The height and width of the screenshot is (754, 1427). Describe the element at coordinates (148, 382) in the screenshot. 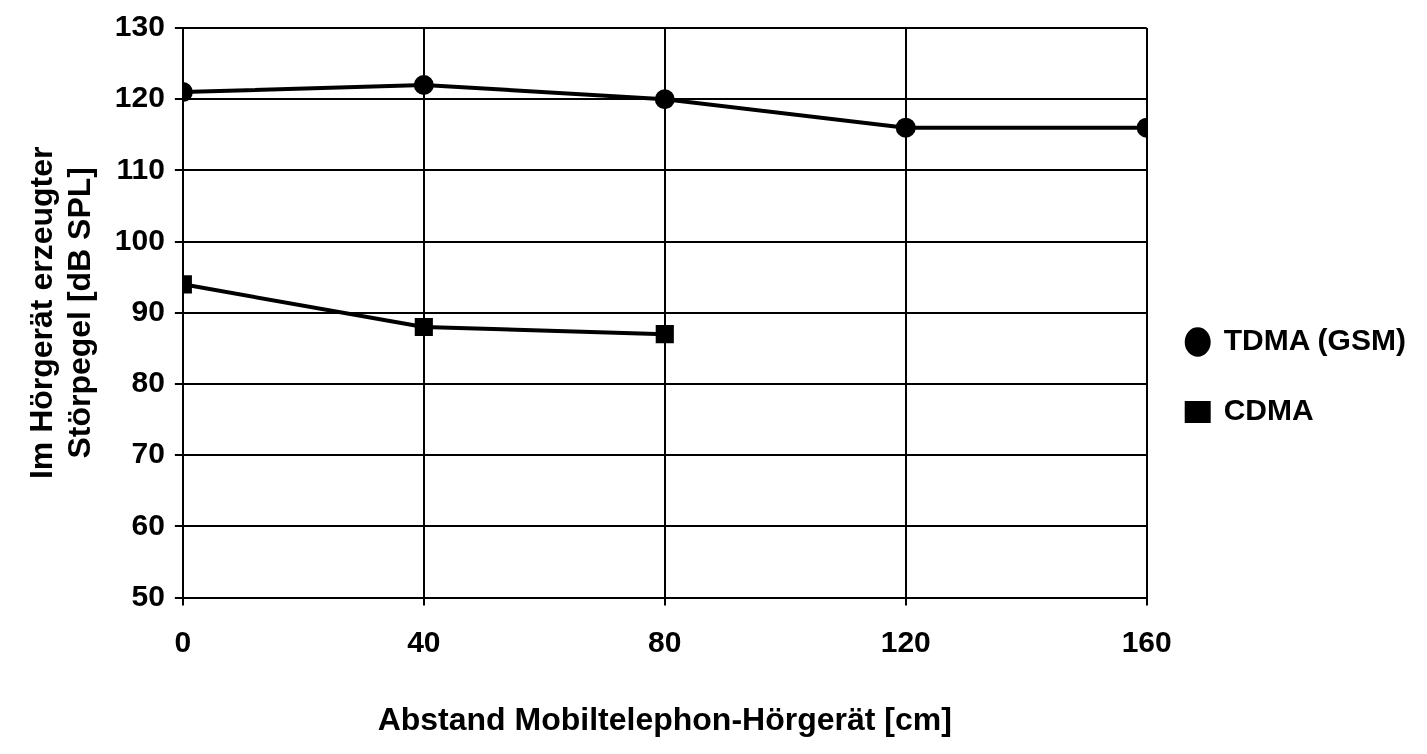

I see `y-tick-label: 80` at that location.